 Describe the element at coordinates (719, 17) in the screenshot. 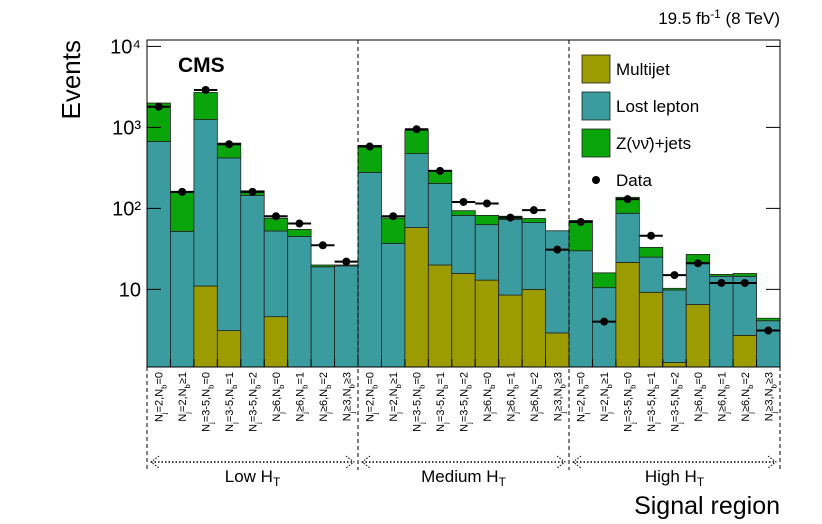

I see `lumi-label: 19.5 fb-1 (8 TeV)` at that location.